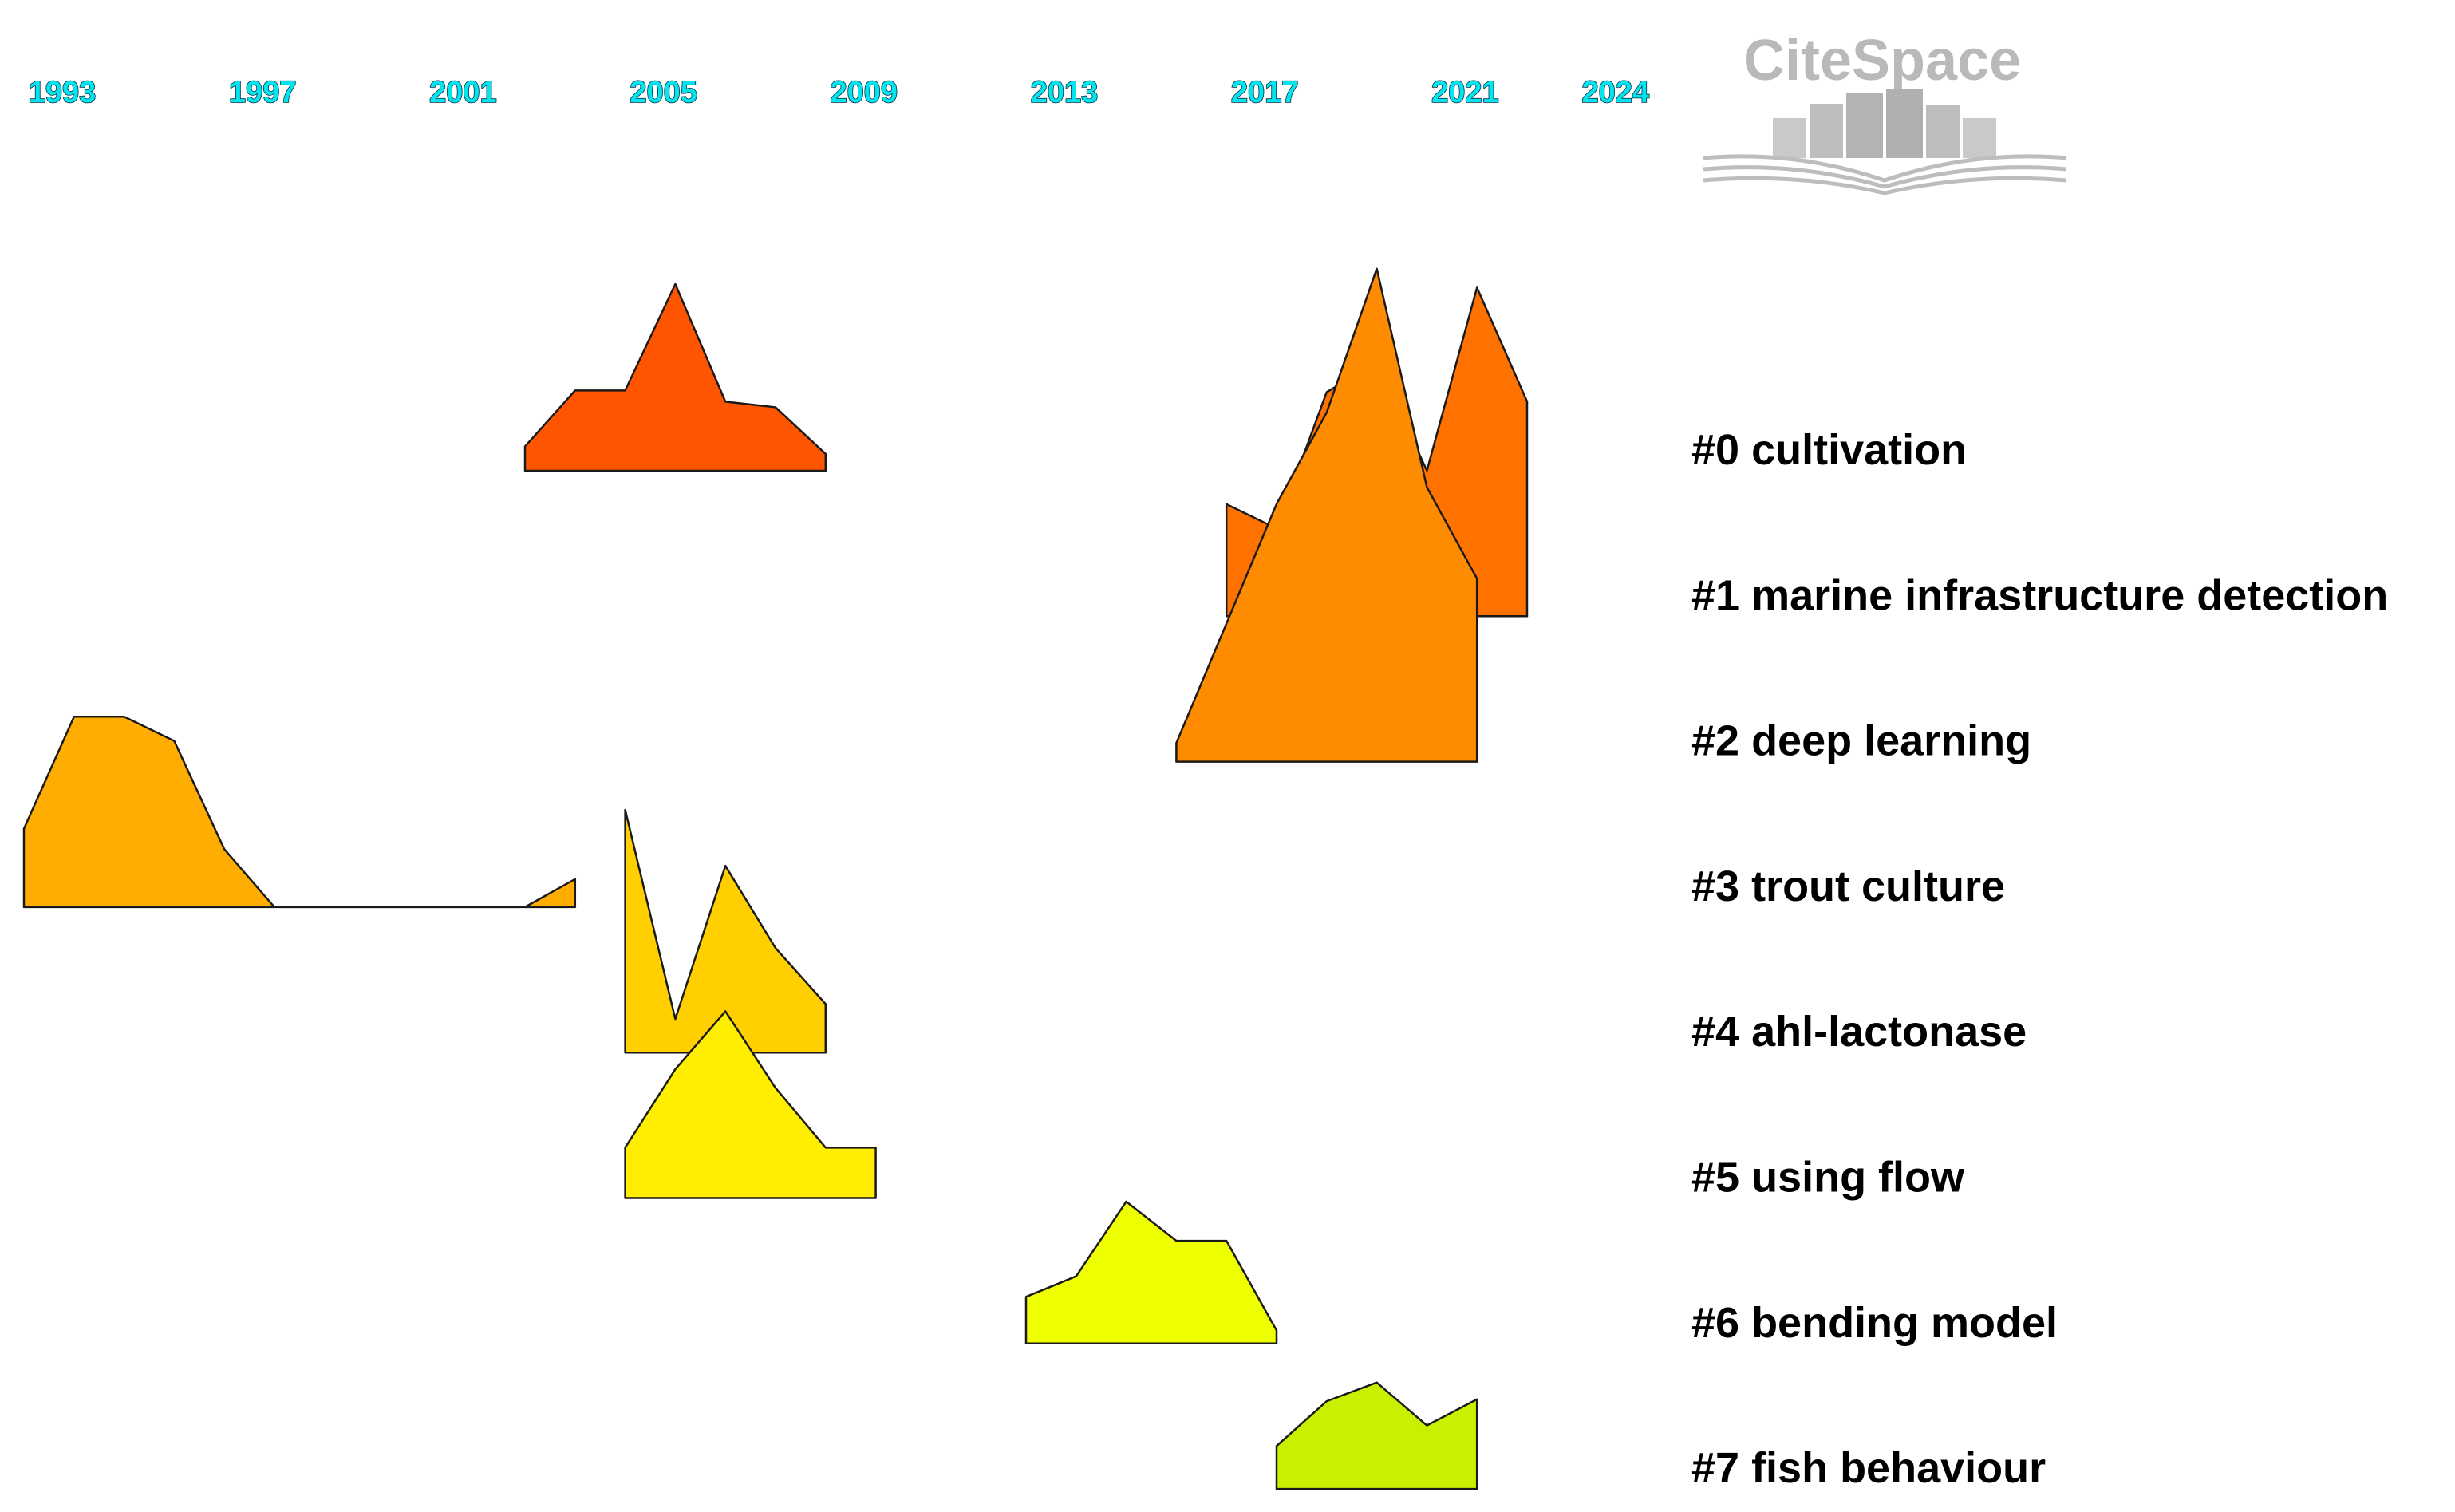 Image resolution: width=2455 pixels, height=1512 pixels. Describe the element at coordinates (1884, 123) in the screenshot. I see `logo-skyline-icon` at that location.